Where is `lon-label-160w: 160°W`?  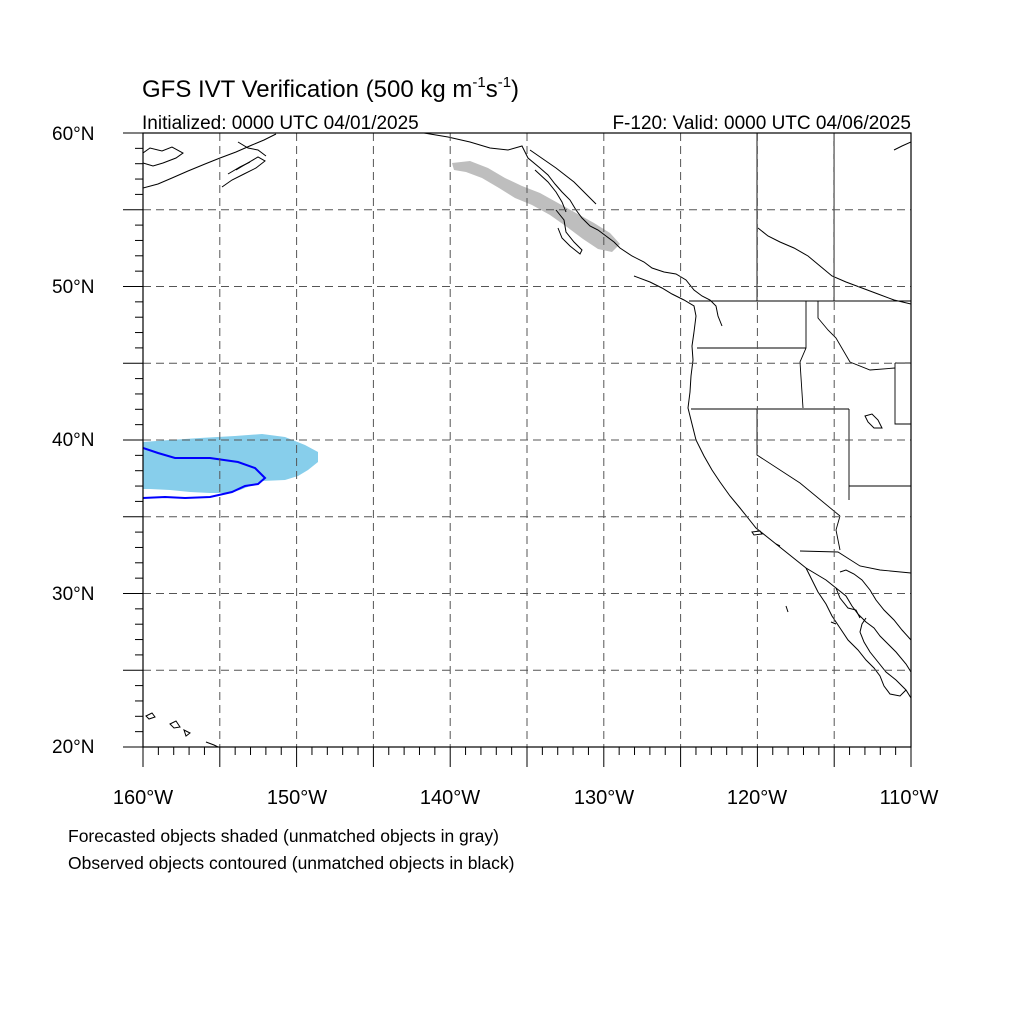 lon-label-160w: 160°W is located at coordinates (143, 798).